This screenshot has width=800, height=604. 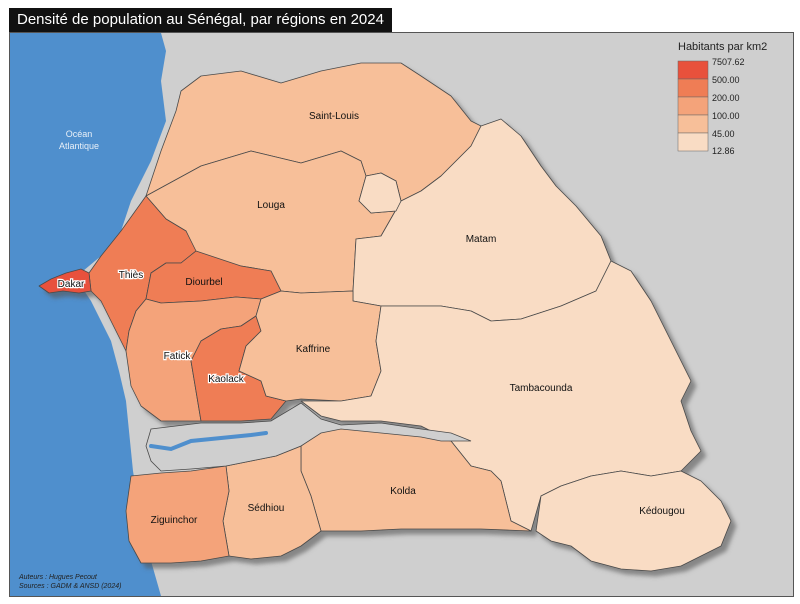 What do you see at coordinates (79, 134) in the screenshot?
I see `ocean-label: Océan` at bounding box center [79, 134].